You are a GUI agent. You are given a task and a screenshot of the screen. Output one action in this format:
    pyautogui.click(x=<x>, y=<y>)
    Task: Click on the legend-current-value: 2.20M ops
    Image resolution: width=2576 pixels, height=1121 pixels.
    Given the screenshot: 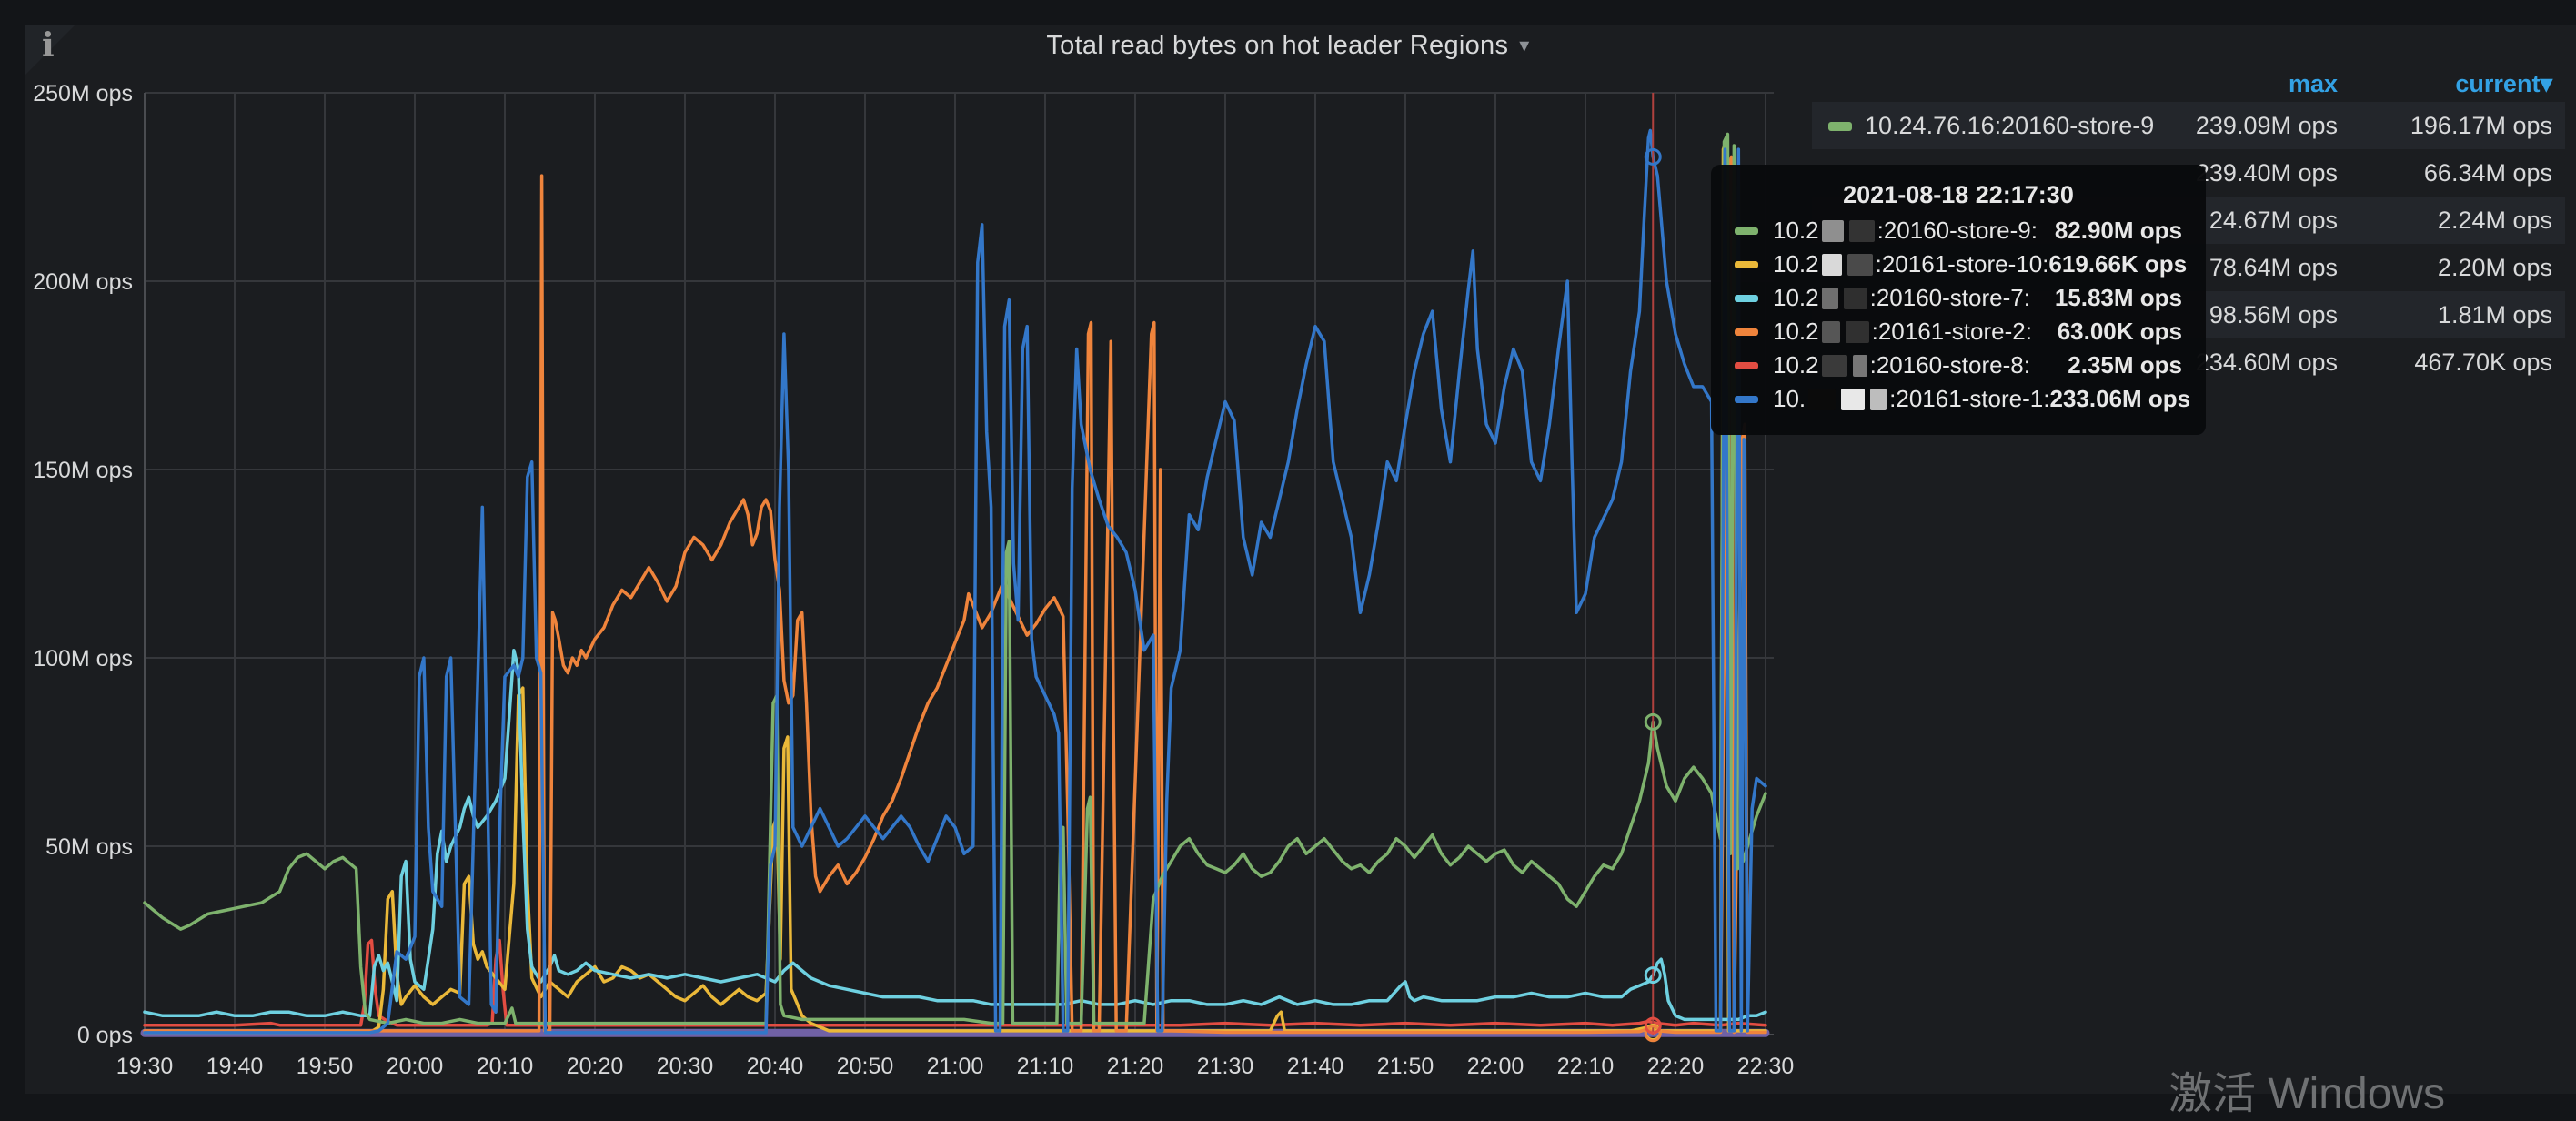 What is the action you would take?
    pyautogui.click(x=2494, y=267)
    